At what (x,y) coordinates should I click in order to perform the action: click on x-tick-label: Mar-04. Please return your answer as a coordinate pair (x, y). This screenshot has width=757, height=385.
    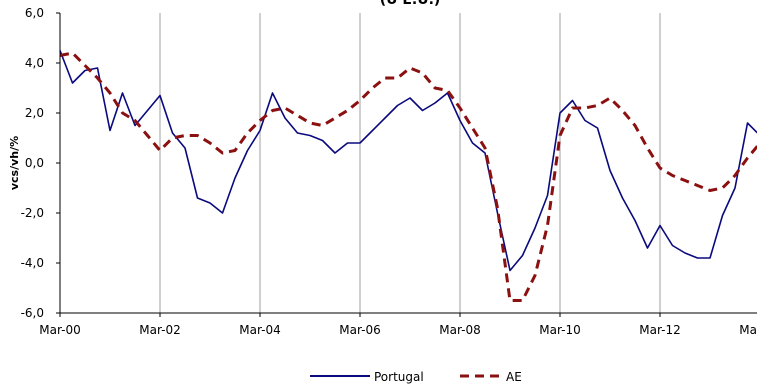
    Looking at the image, I should click on (259, 330).